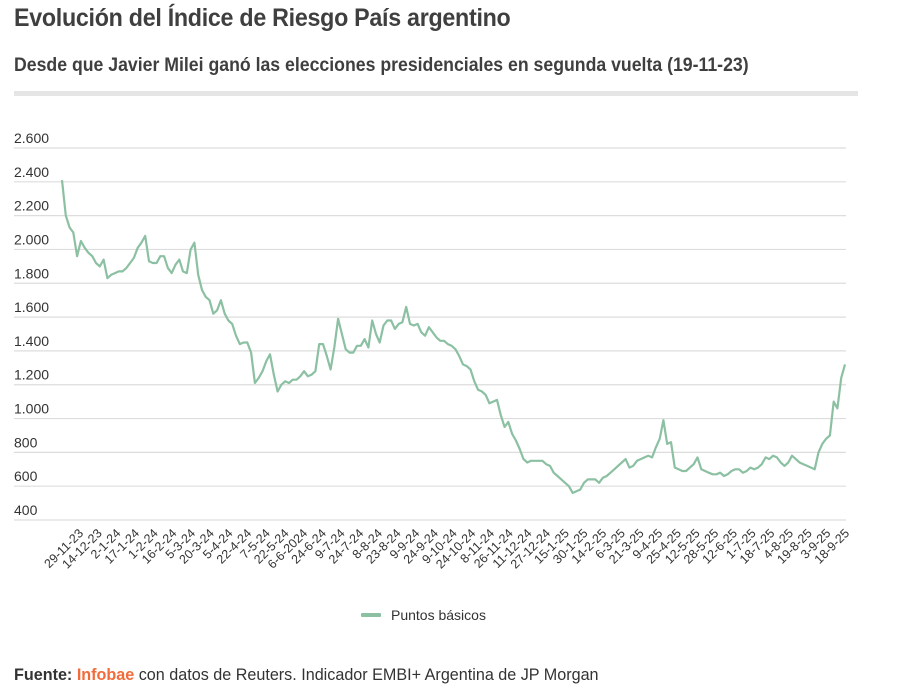 This screenshot has height=694, width=898. What do you see at coordinates (26, 510) in the screenshot?
I see `y-tick-label: 400` at bounding box center [26, 510].